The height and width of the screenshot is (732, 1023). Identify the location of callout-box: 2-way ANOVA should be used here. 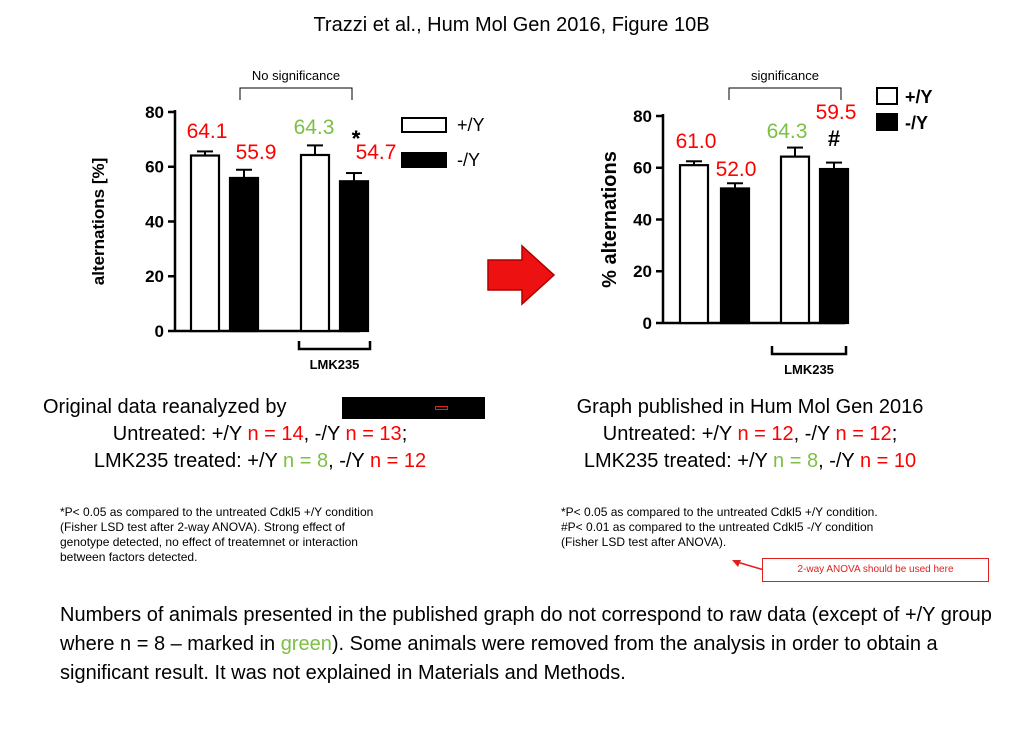
(875, 570).